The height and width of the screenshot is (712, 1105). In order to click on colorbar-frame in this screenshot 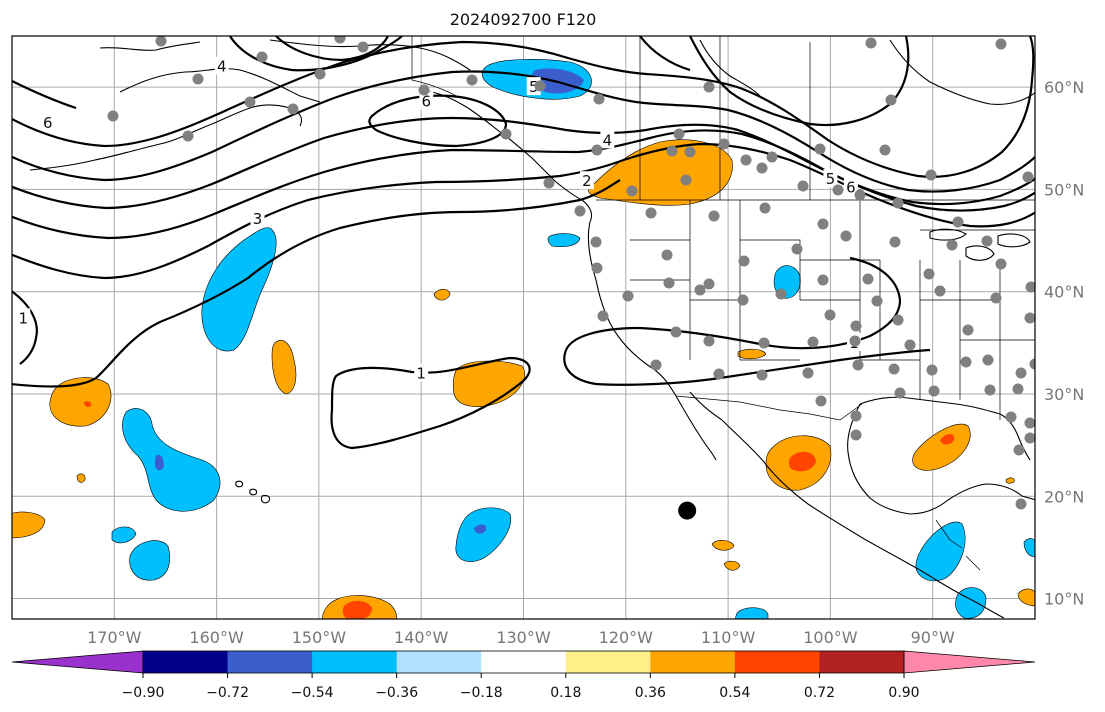, I will do `click(523, 662)`.